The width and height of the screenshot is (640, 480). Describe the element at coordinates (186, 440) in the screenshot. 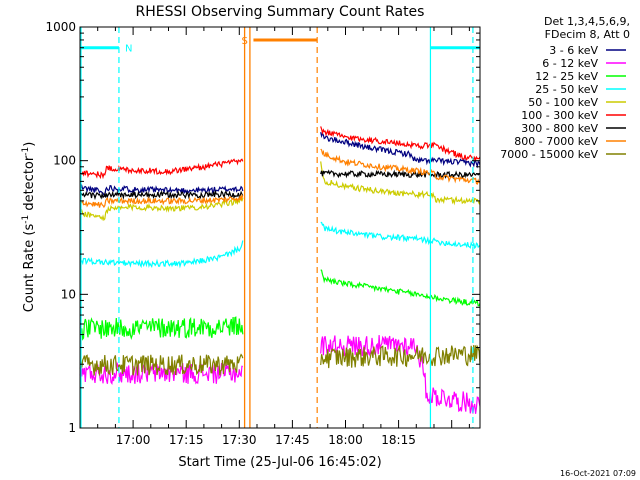

I see `x-tick-label: 17:15` at that location.